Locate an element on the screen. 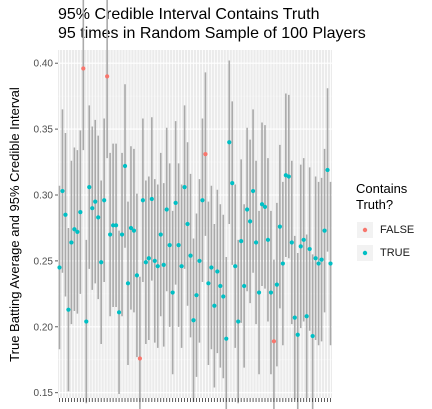  legend-label-false: FALSE is located at coordinates (397, 230).